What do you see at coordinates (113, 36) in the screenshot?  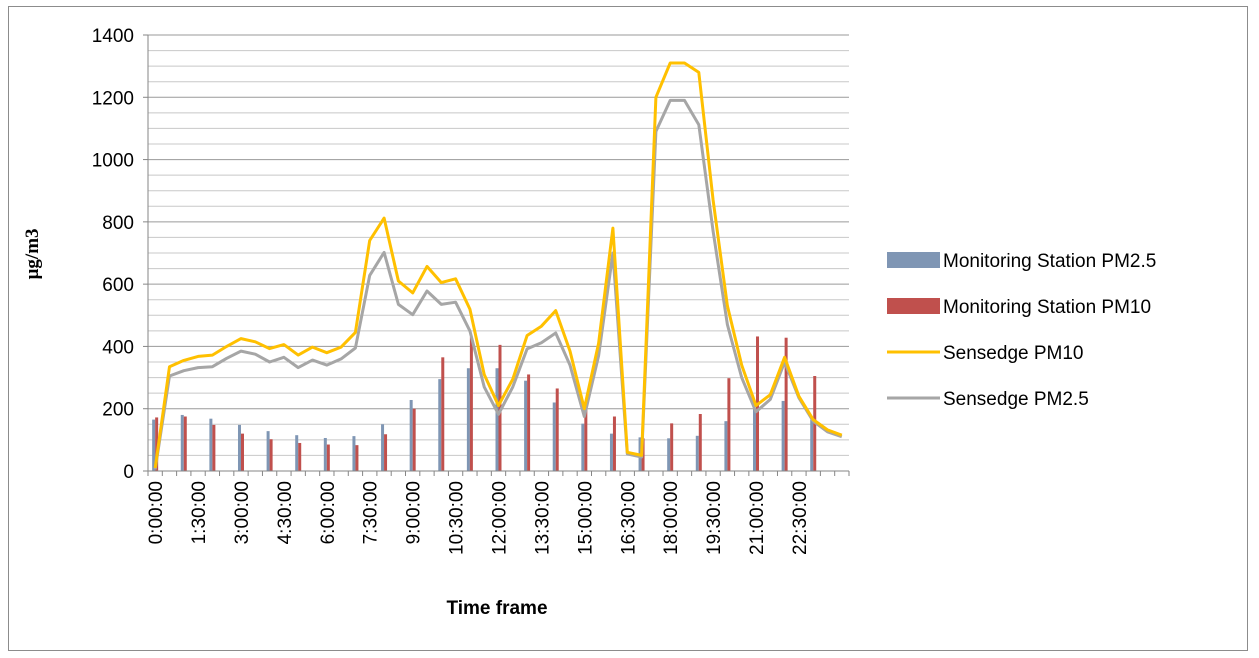 I see `y-tick-label: 1400` at bounding box center [113, 36].